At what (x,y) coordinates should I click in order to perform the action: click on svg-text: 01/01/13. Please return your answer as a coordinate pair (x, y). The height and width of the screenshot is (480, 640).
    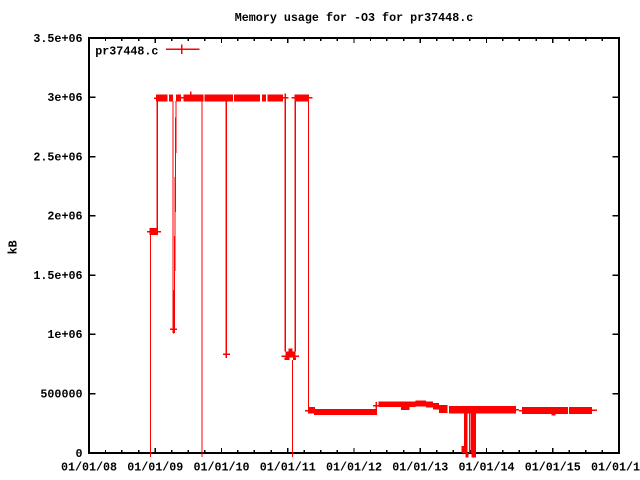
    Looking at the image, I should click on (420, 468).